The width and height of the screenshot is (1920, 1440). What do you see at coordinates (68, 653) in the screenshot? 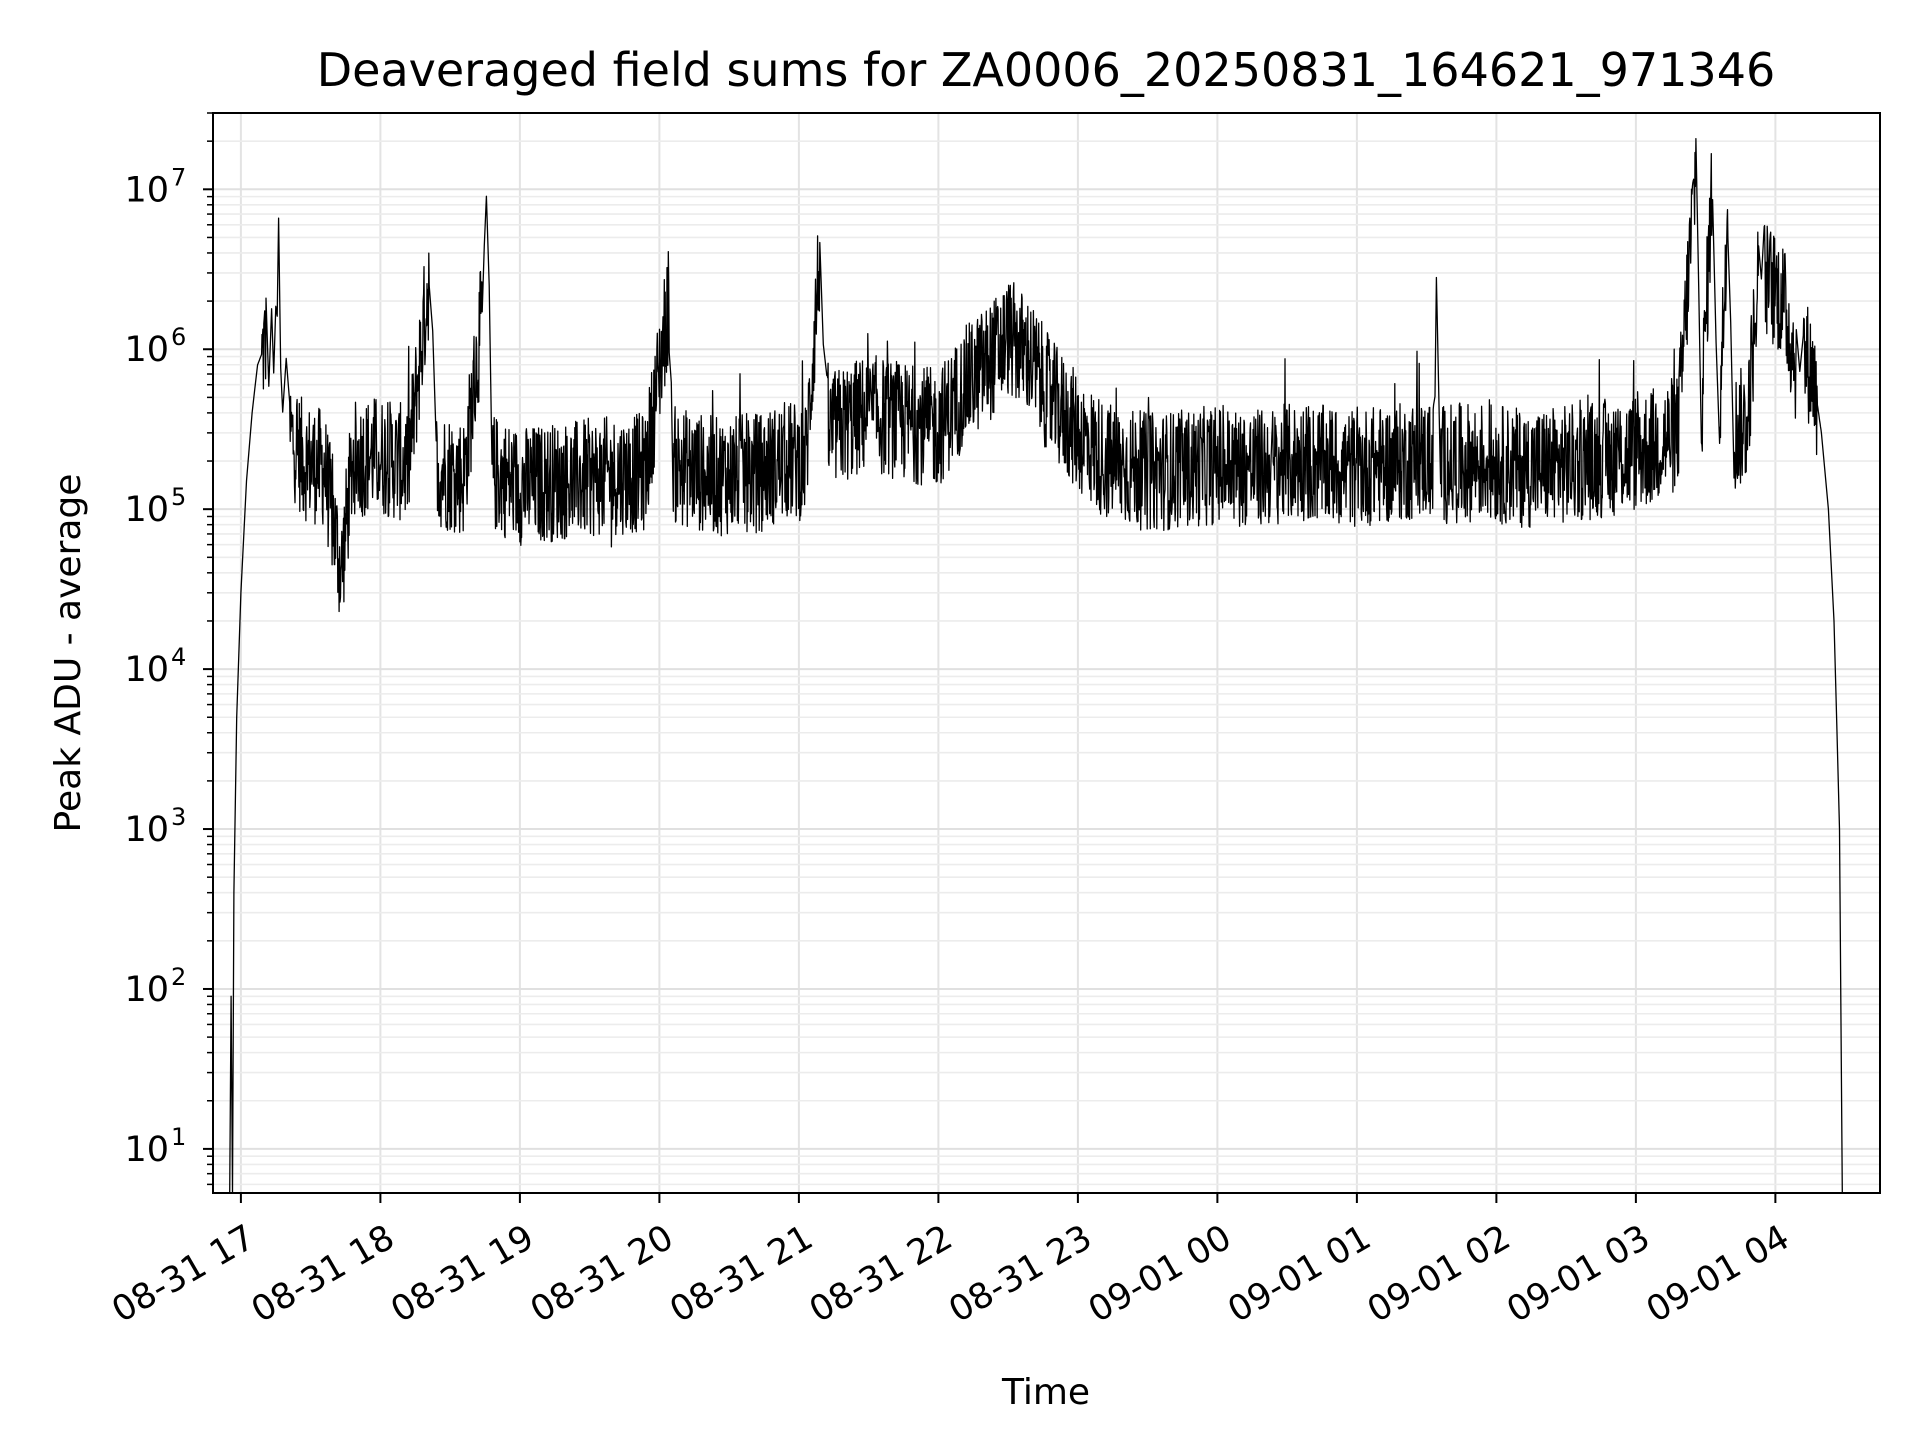
I see `y-axis-label: Peak ADU - average` at bounding box center [68, 653].